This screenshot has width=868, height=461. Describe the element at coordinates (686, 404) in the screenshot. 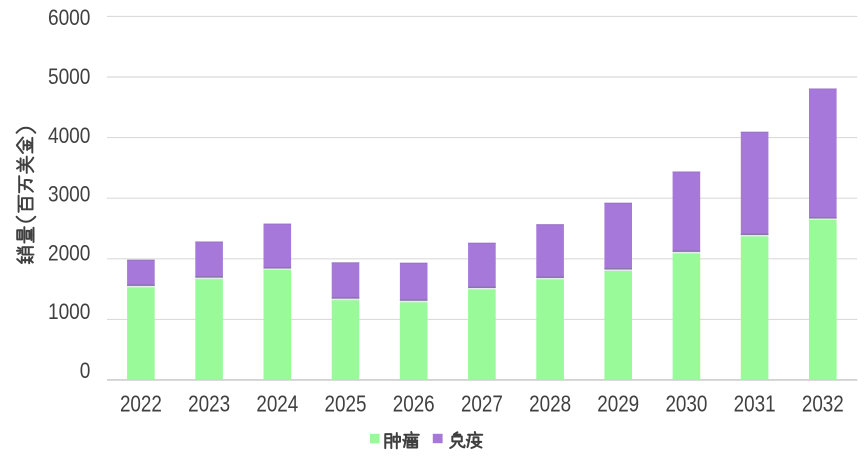

I see `svg-text: 2030` at that location.